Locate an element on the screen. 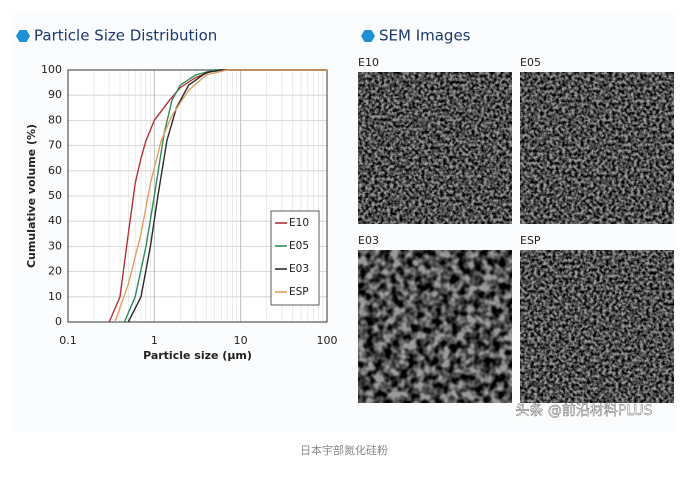  image-label: E10 is located at coordinates (368, 62).